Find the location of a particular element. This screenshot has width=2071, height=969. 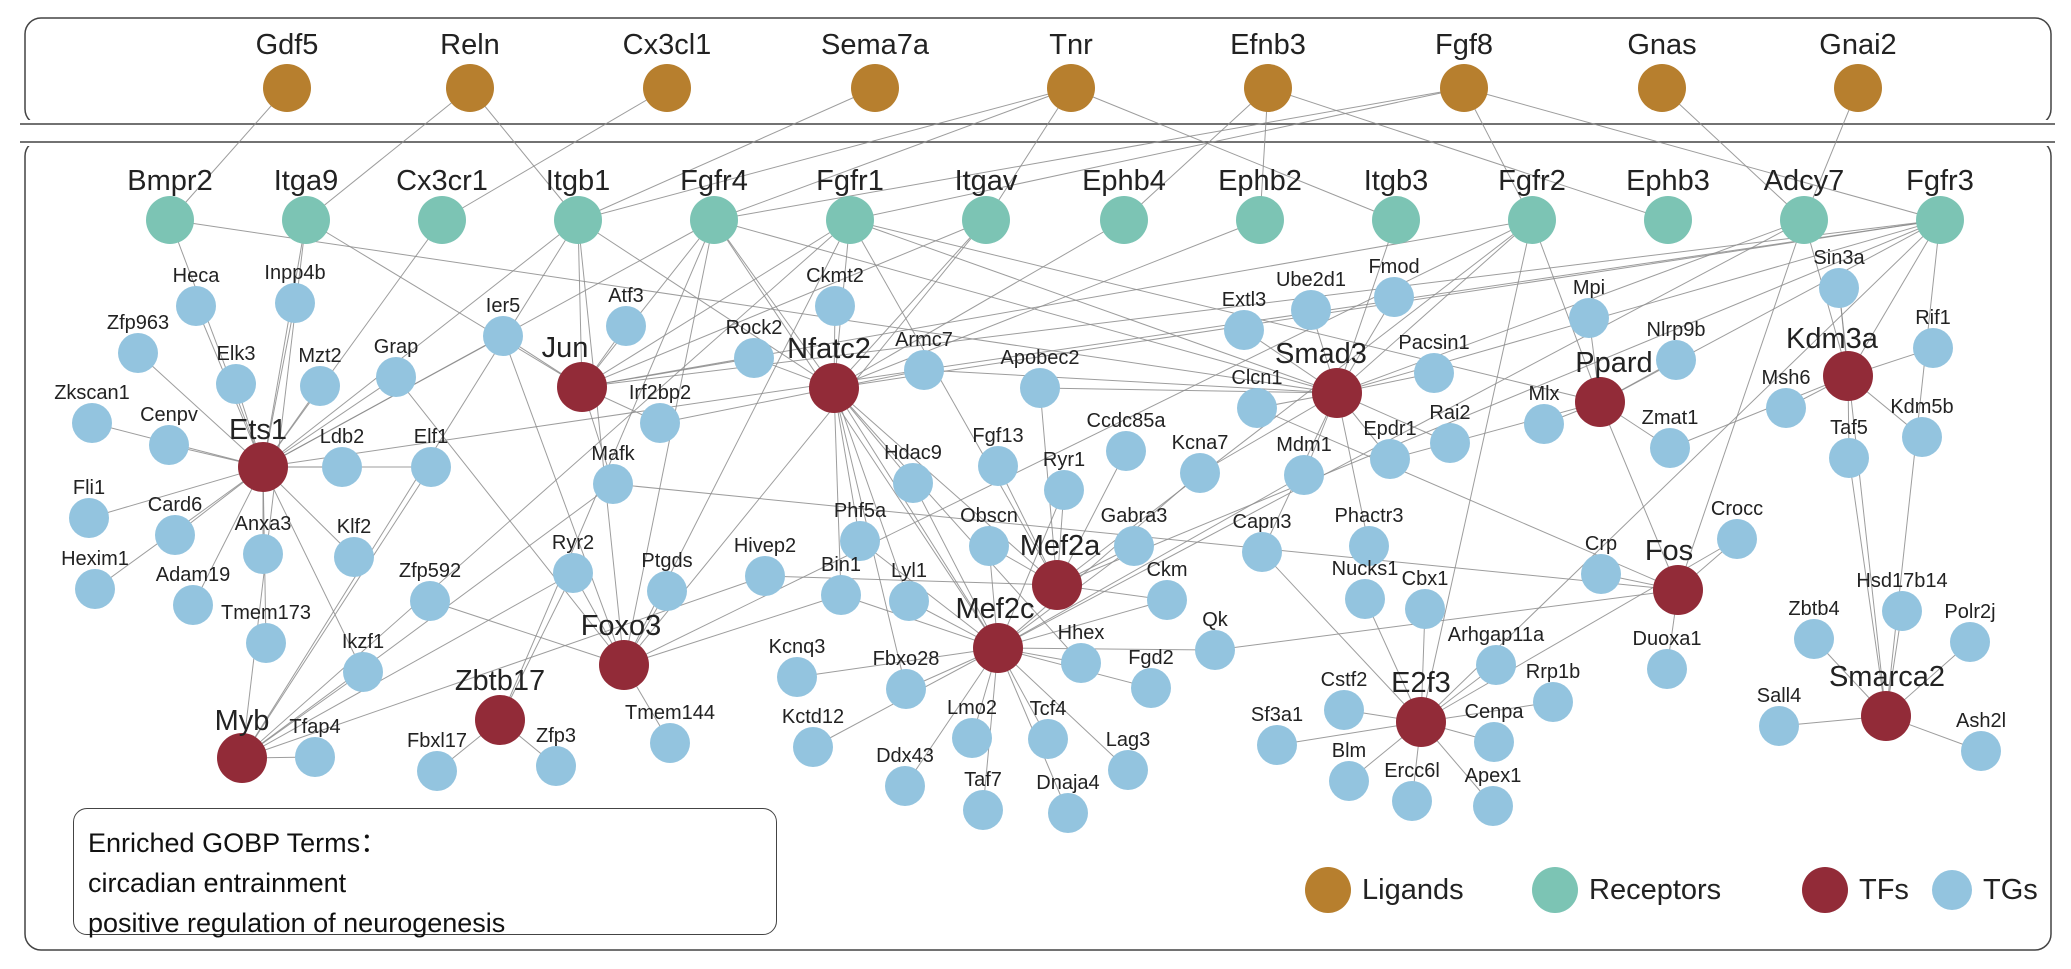

tg-node-zfp963: Zfp963 is located at coordinates (138, 342).